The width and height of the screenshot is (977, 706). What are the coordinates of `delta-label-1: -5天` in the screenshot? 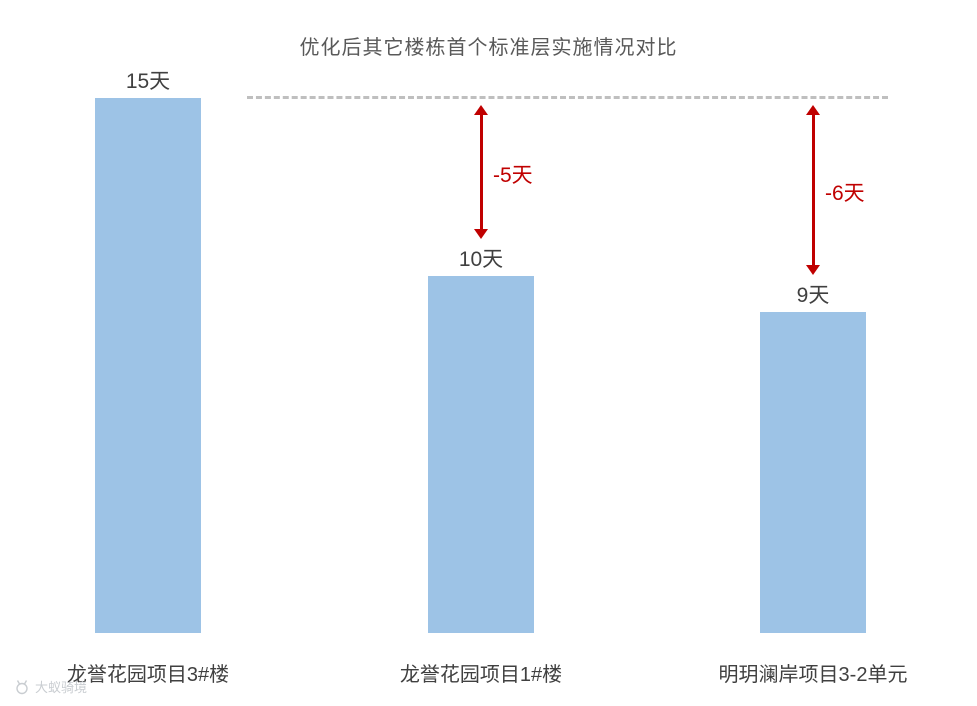 It's located at (513, 175).